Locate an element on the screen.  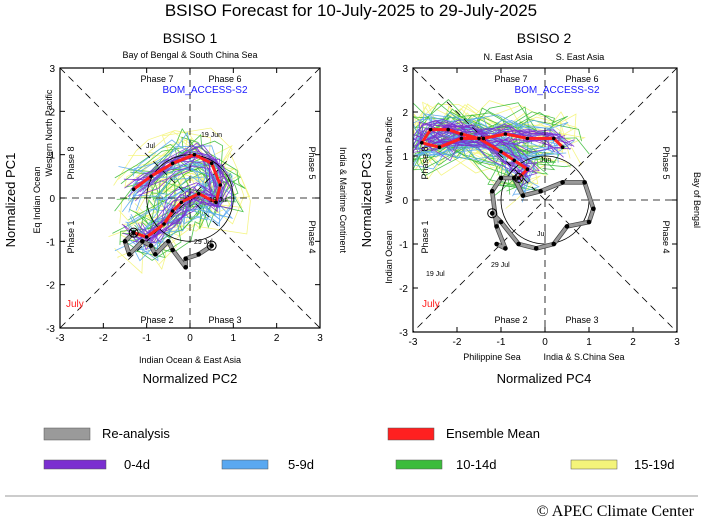
y-tick-label: 1 is located at coordinates (405, 157).